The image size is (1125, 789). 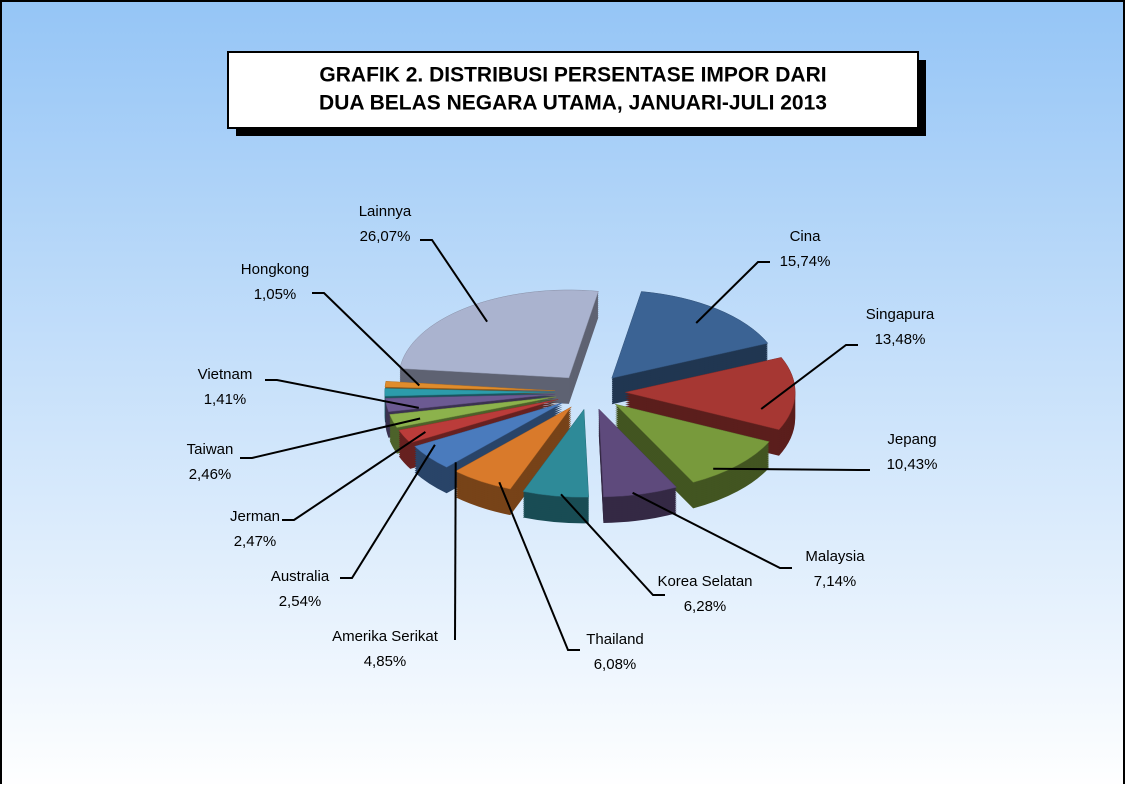 I want to click on slice-label: Jerman, so click(x=255, y=516).